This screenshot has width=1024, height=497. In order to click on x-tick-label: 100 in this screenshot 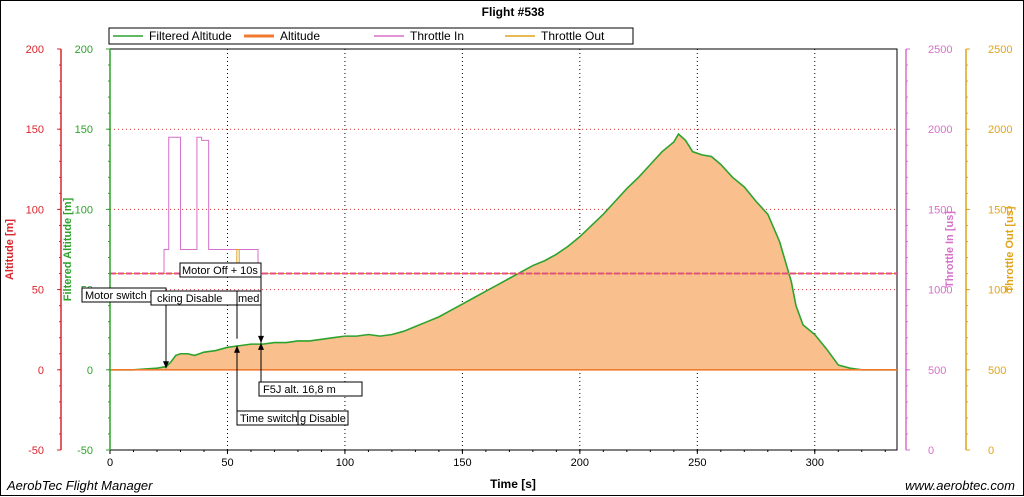, I will do `click(345, 463)`.